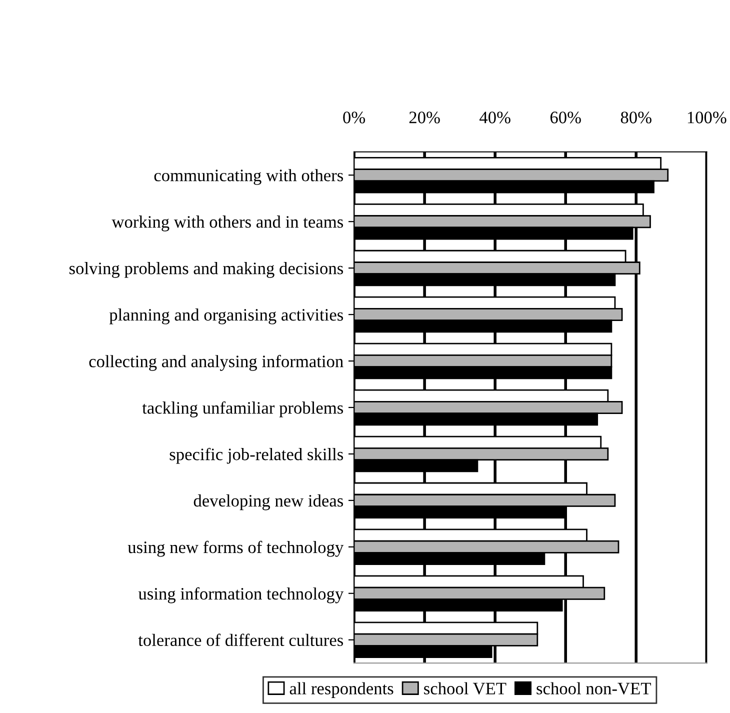  Describe the element at coordinates (354, 118) in the screenshot. I see `x-tick-label: 0%` at that location.